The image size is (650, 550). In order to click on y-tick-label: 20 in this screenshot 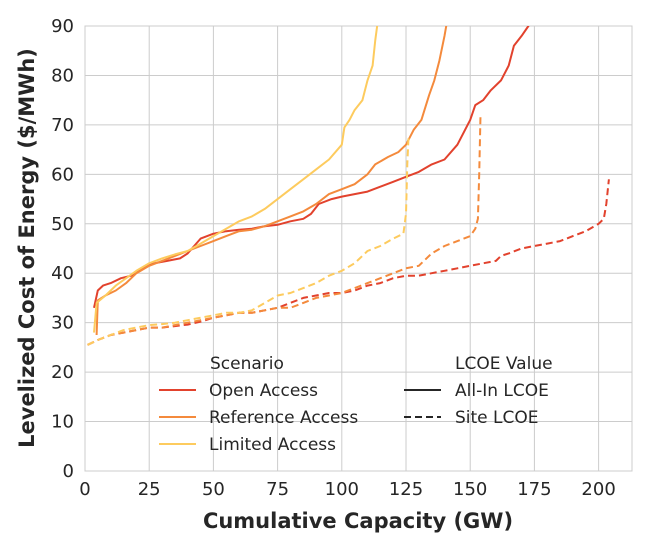, I will do `click(62, 372)`.